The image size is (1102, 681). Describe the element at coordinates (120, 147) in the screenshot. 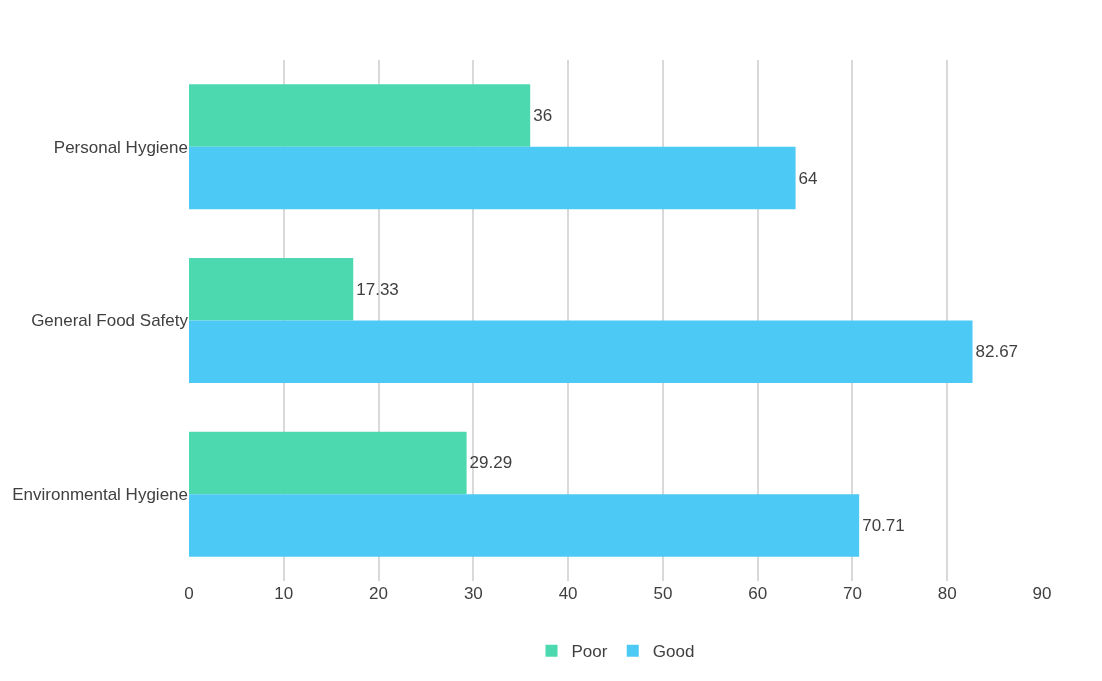

I see `y-tick-label: Personal Hygiene` at that location.